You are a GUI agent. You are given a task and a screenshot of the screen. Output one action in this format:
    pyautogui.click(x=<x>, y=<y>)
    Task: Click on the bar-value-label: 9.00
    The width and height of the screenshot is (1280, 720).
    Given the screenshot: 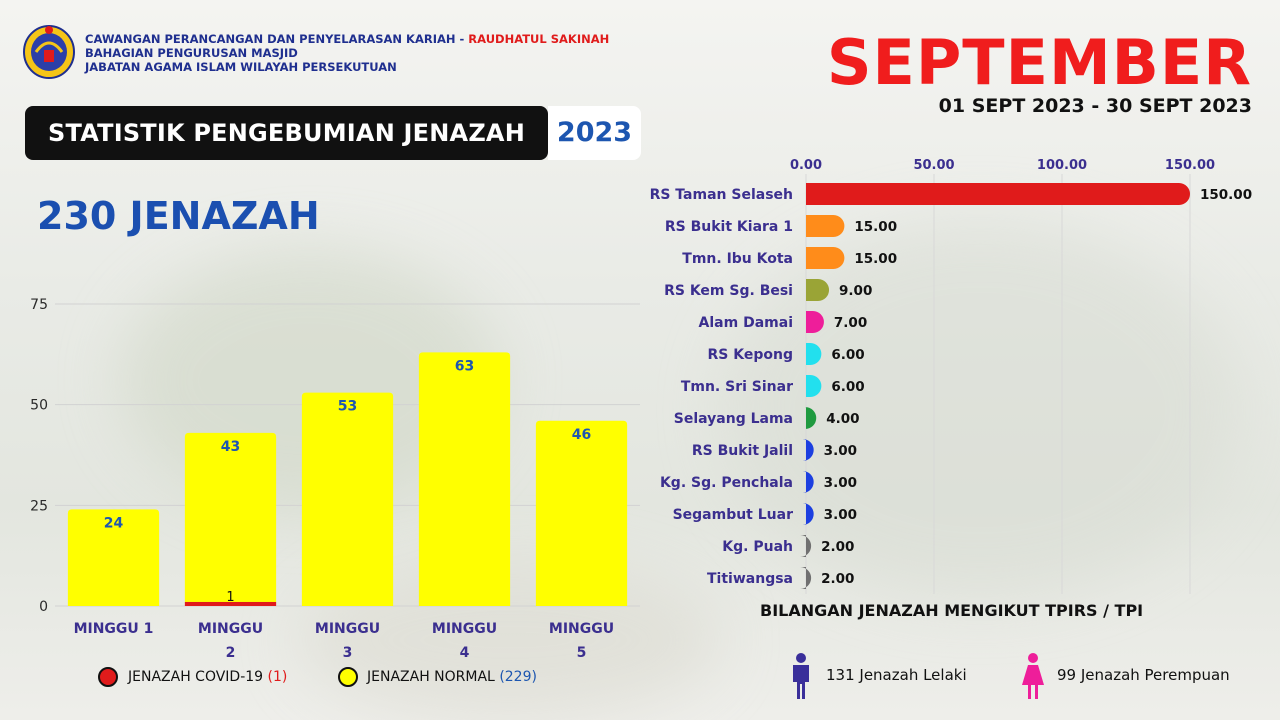 What is the action you would take?
    pyautogui.click(x=855, y=291)
    